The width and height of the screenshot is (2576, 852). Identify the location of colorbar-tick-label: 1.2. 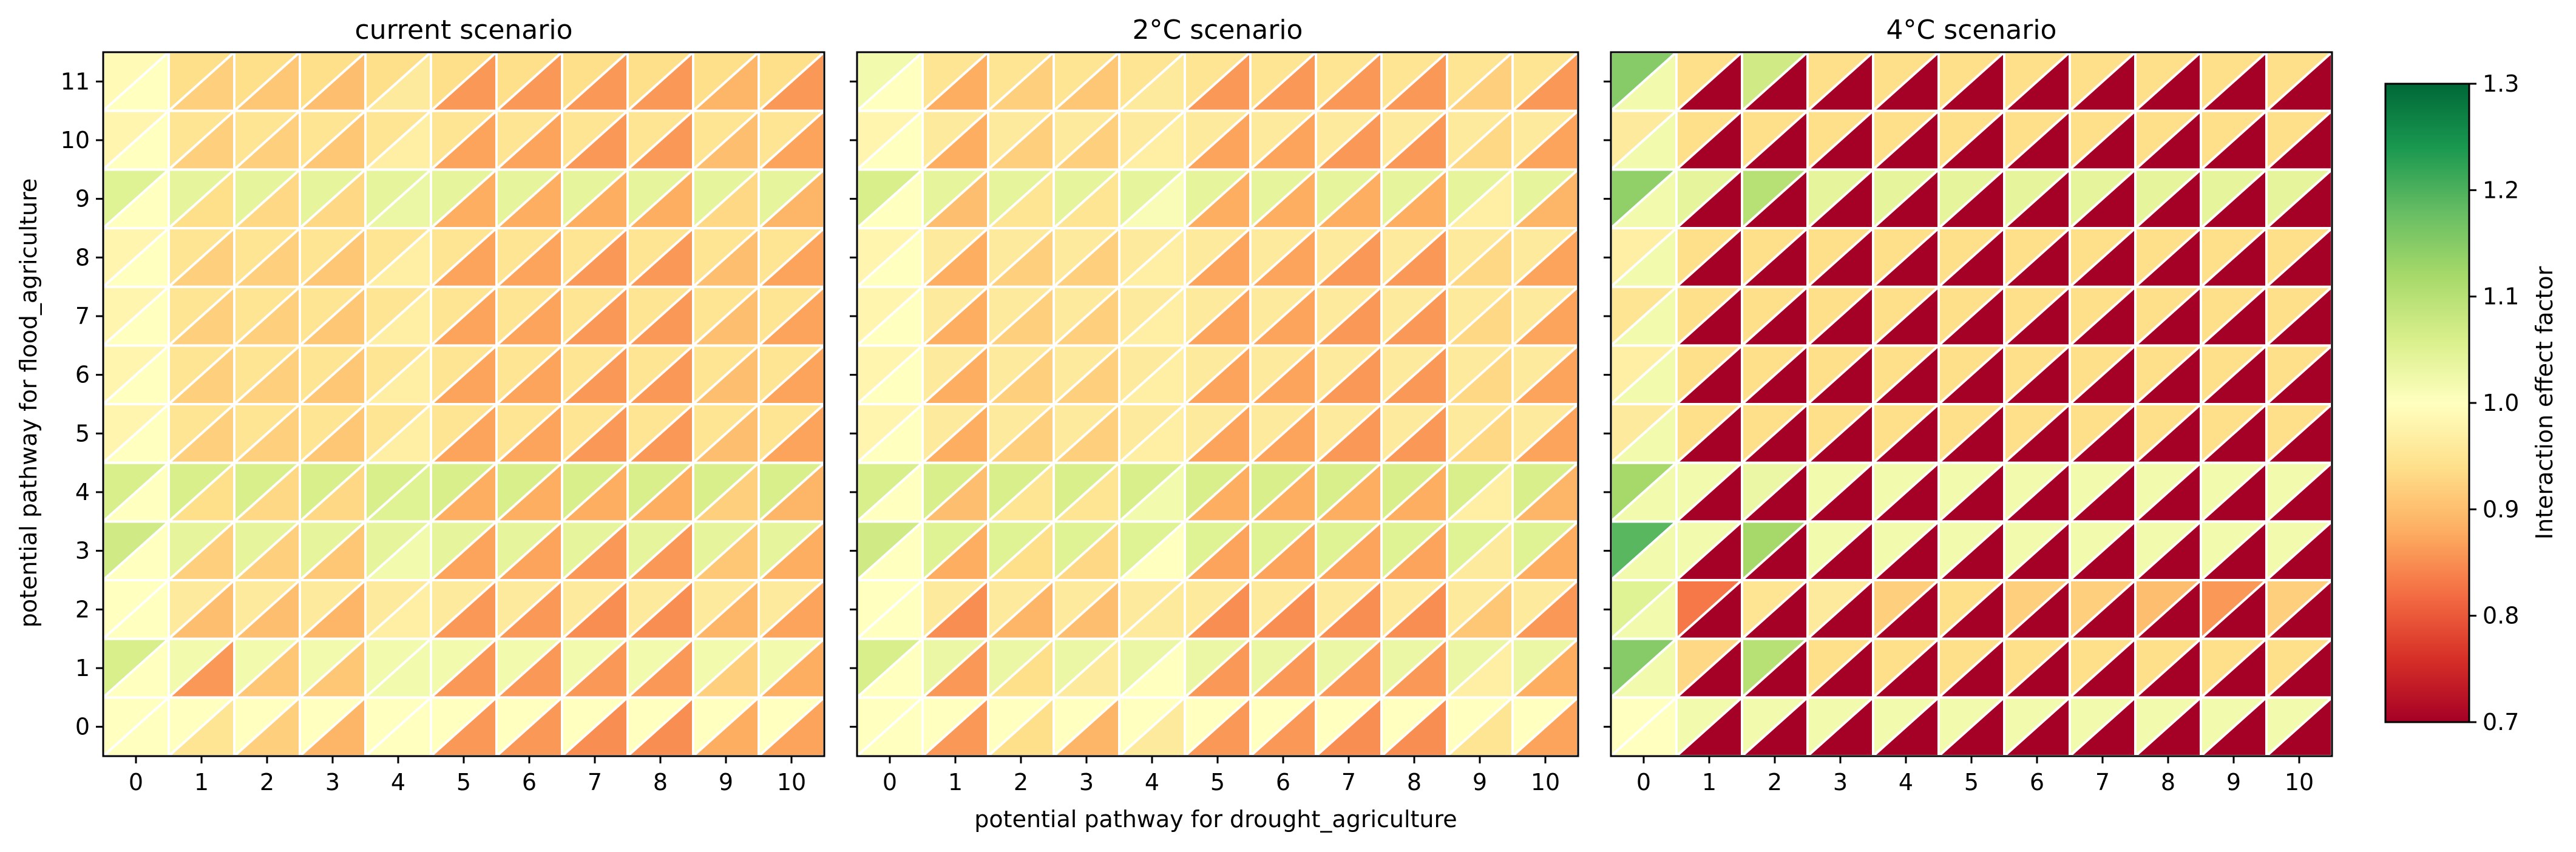
(2501, 190).